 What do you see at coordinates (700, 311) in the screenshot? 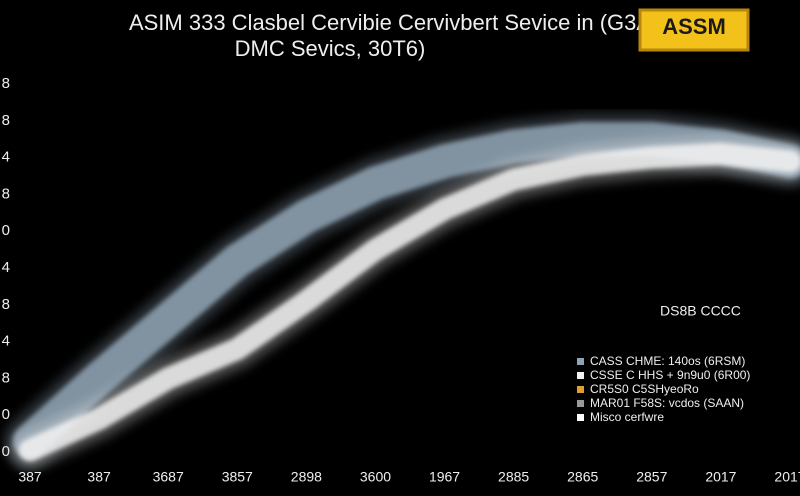
I see `legend-title: DS8B CCCC` at bounding box center [700, 311].